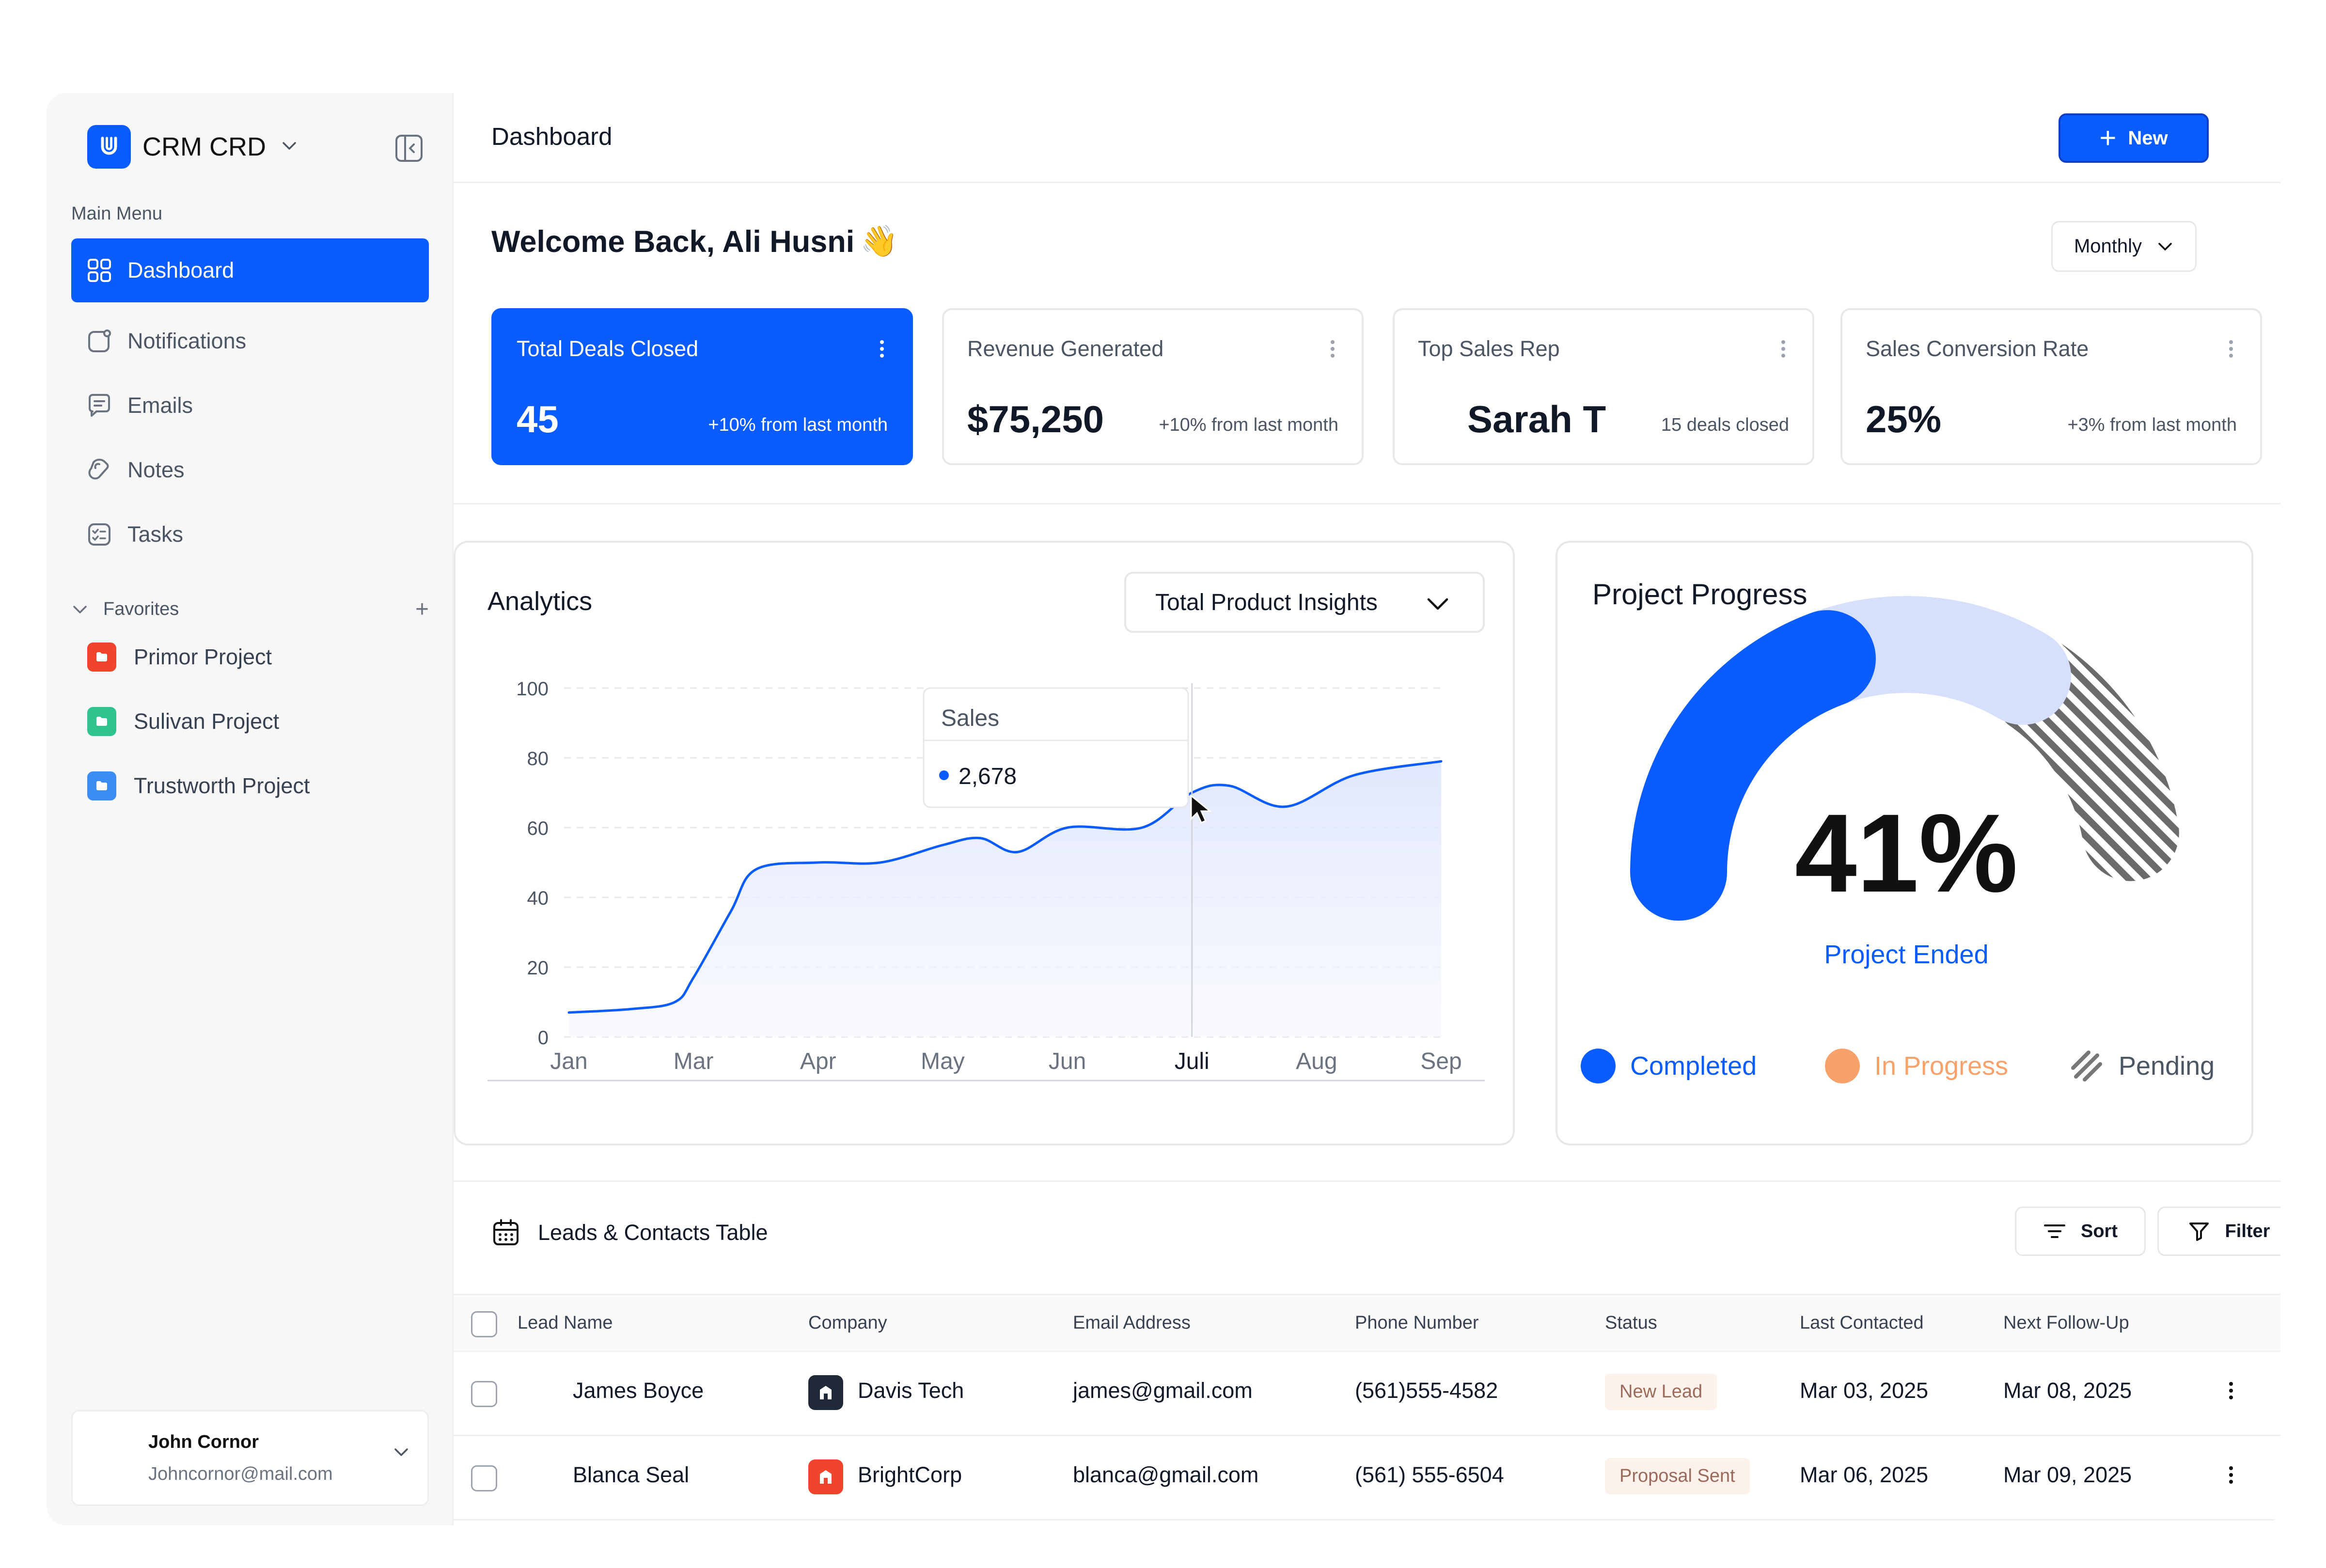  What do you see at coordinates (2080, 1232) in the screenshot?
I see `sort-button: Sort` at bounding box center [2080, 1232].